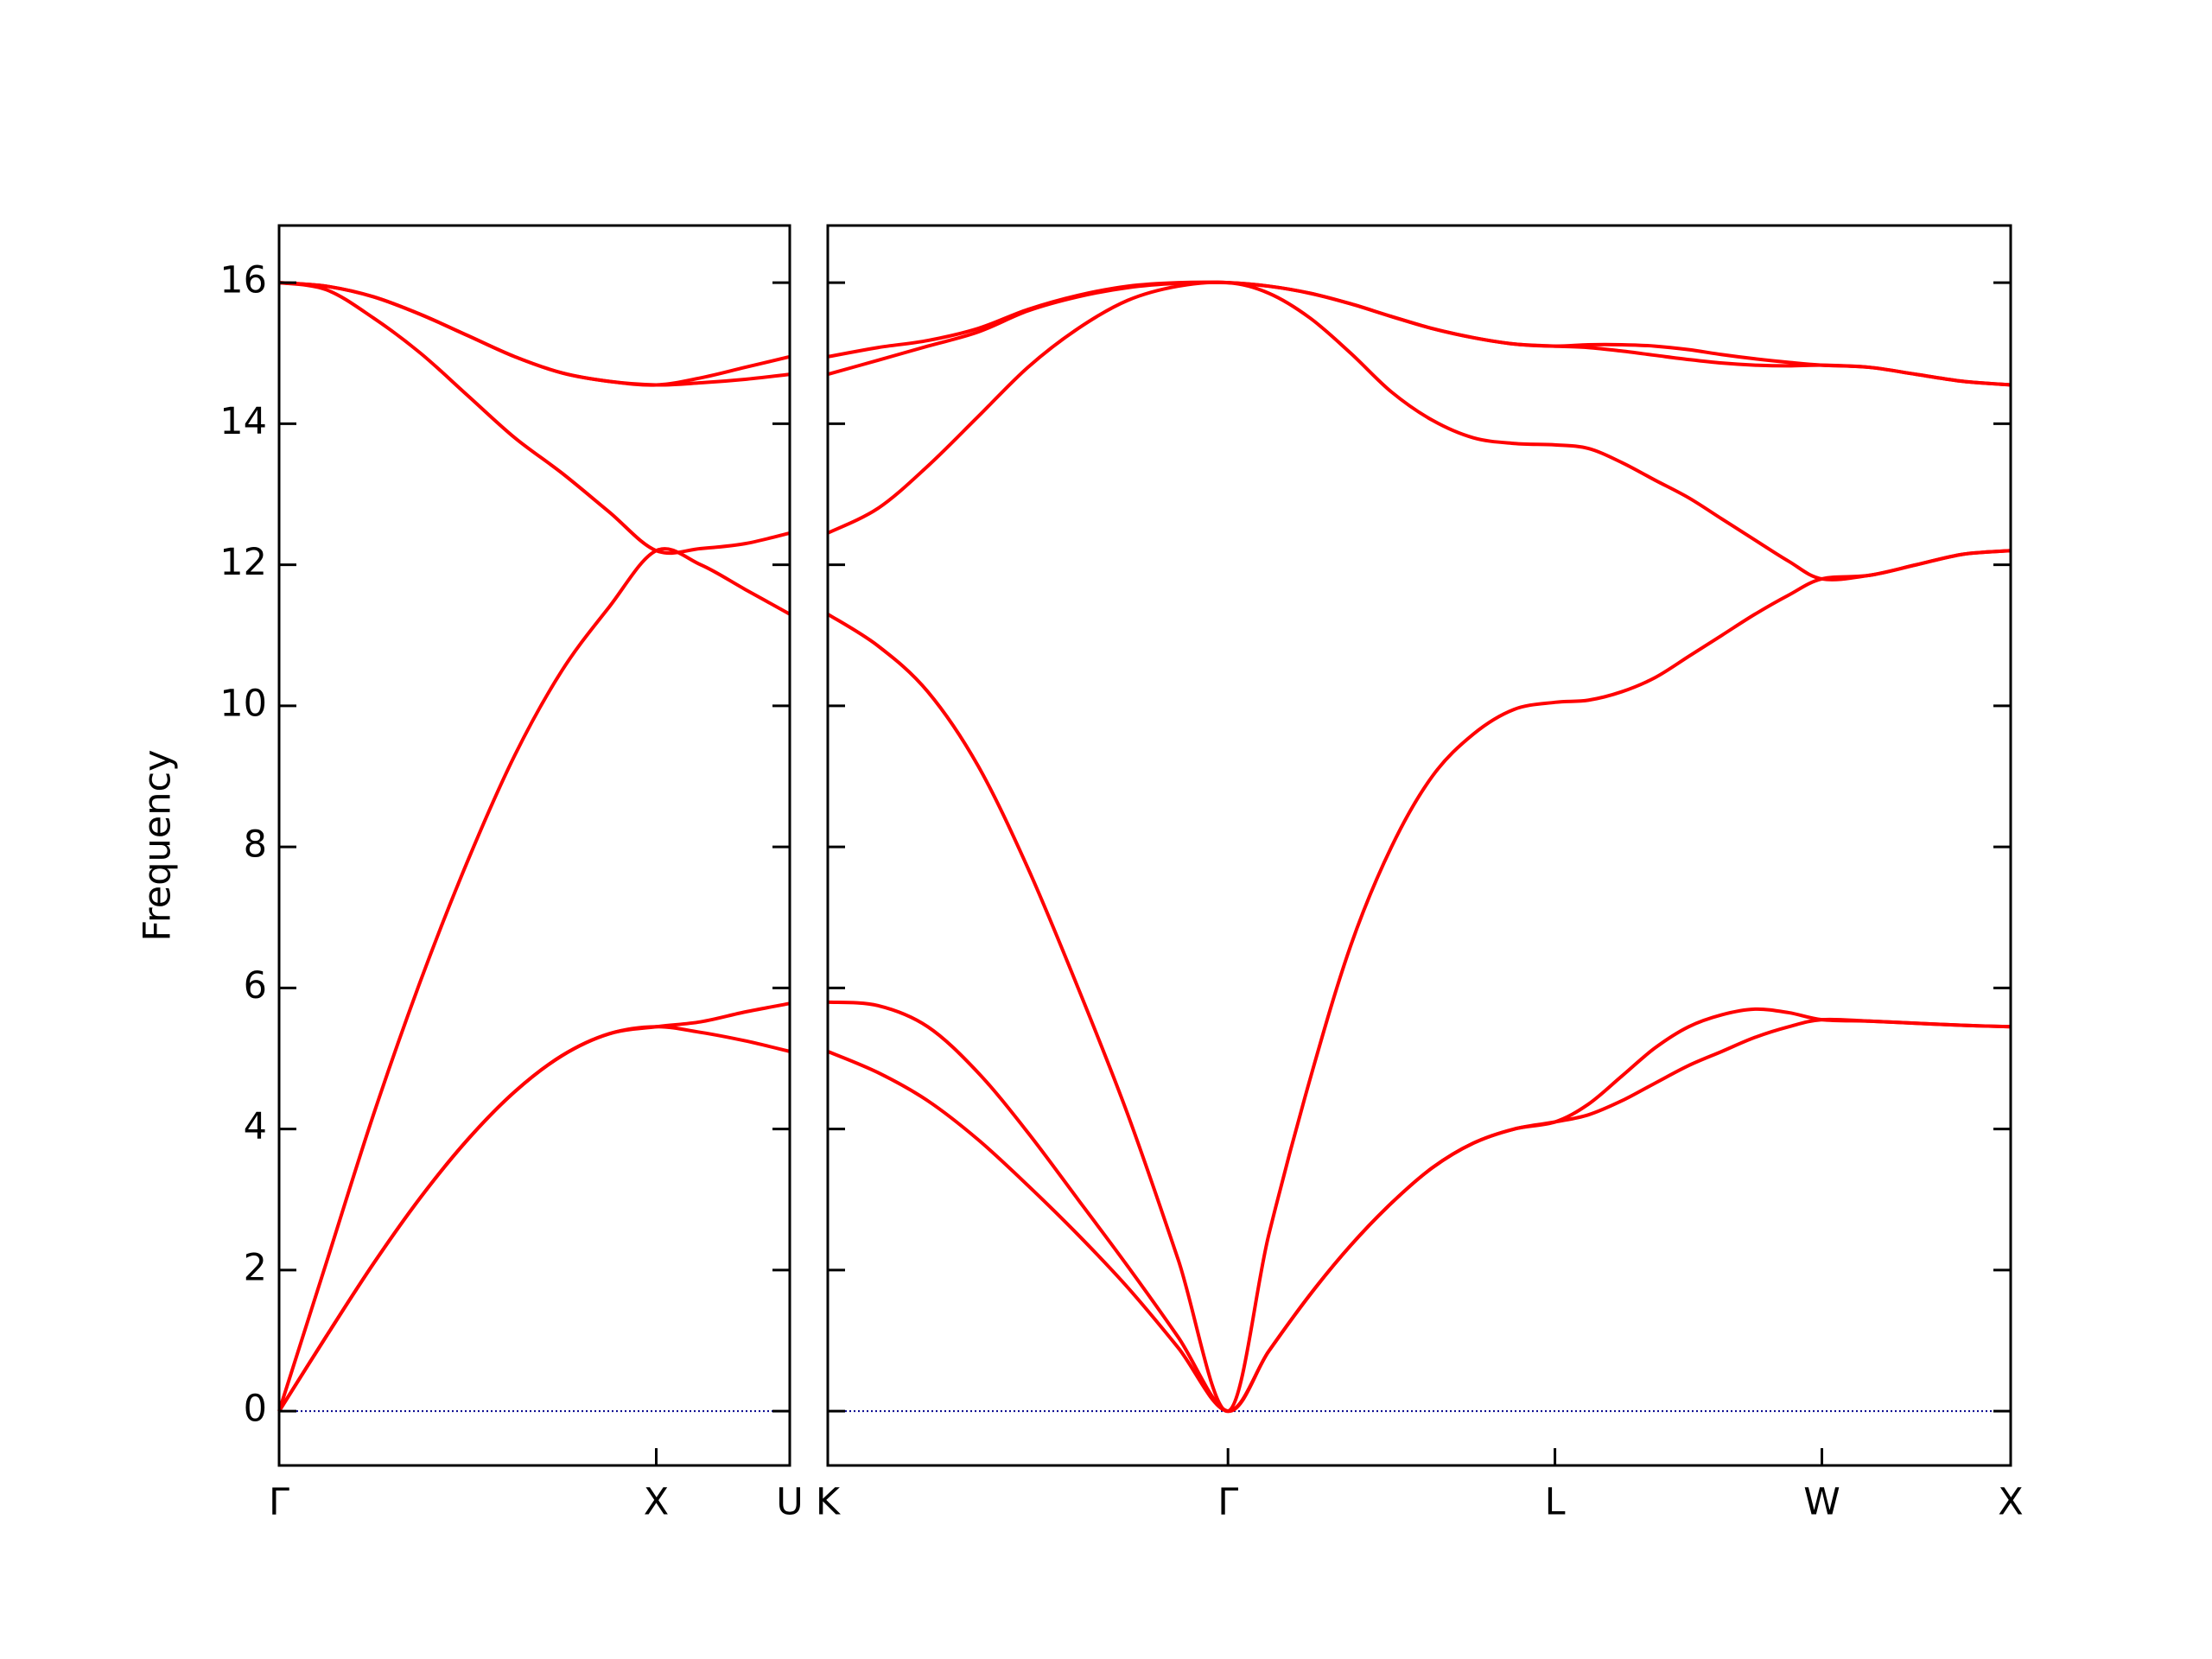  Describe the element at coordinates (243, 280) in the screenshot. I see `y-tick-label: 16` at that location.